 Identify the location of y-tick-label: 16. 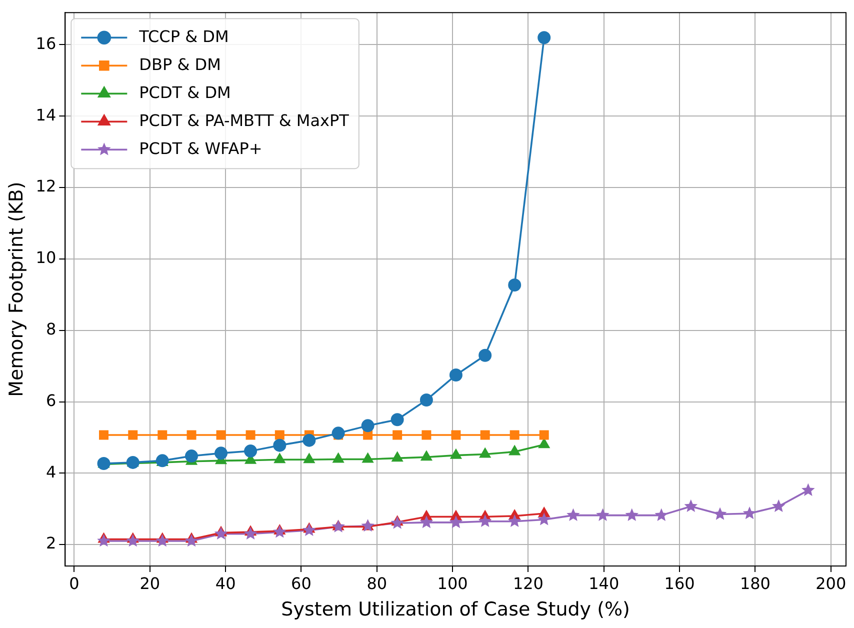
(46, 43).